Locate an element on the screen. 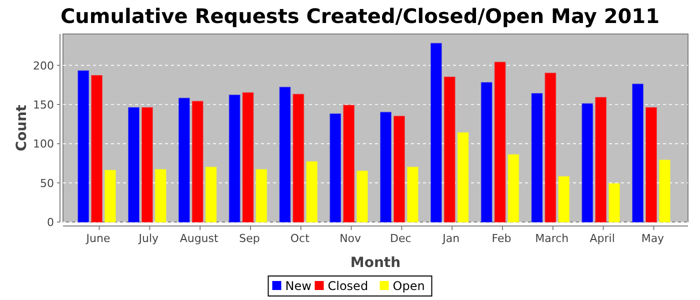  legend-label: Closed is located at coordinates (348, 286).